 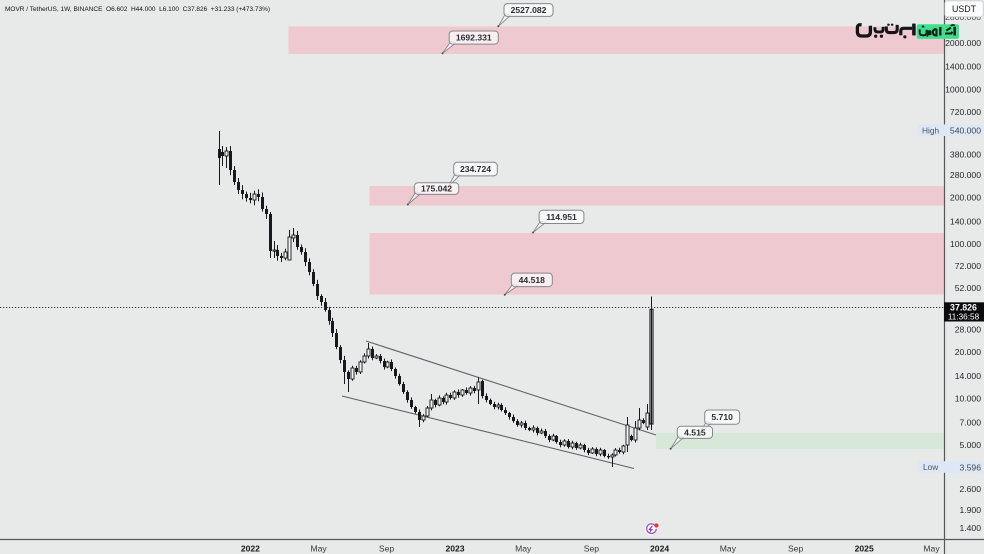 What do you see at coordinates (964, 9) in the screenshot?
I see `svg-text: USDT` at bounding box center [964, 9].